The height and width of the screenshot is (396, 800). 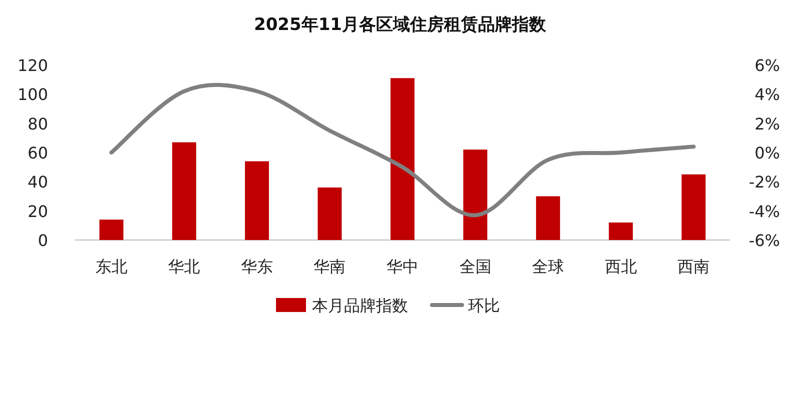 What do you see at coordinates (111, 266) in the screenshot?
I see `x-tick-label: 东北` at bounding box center [111, 266].